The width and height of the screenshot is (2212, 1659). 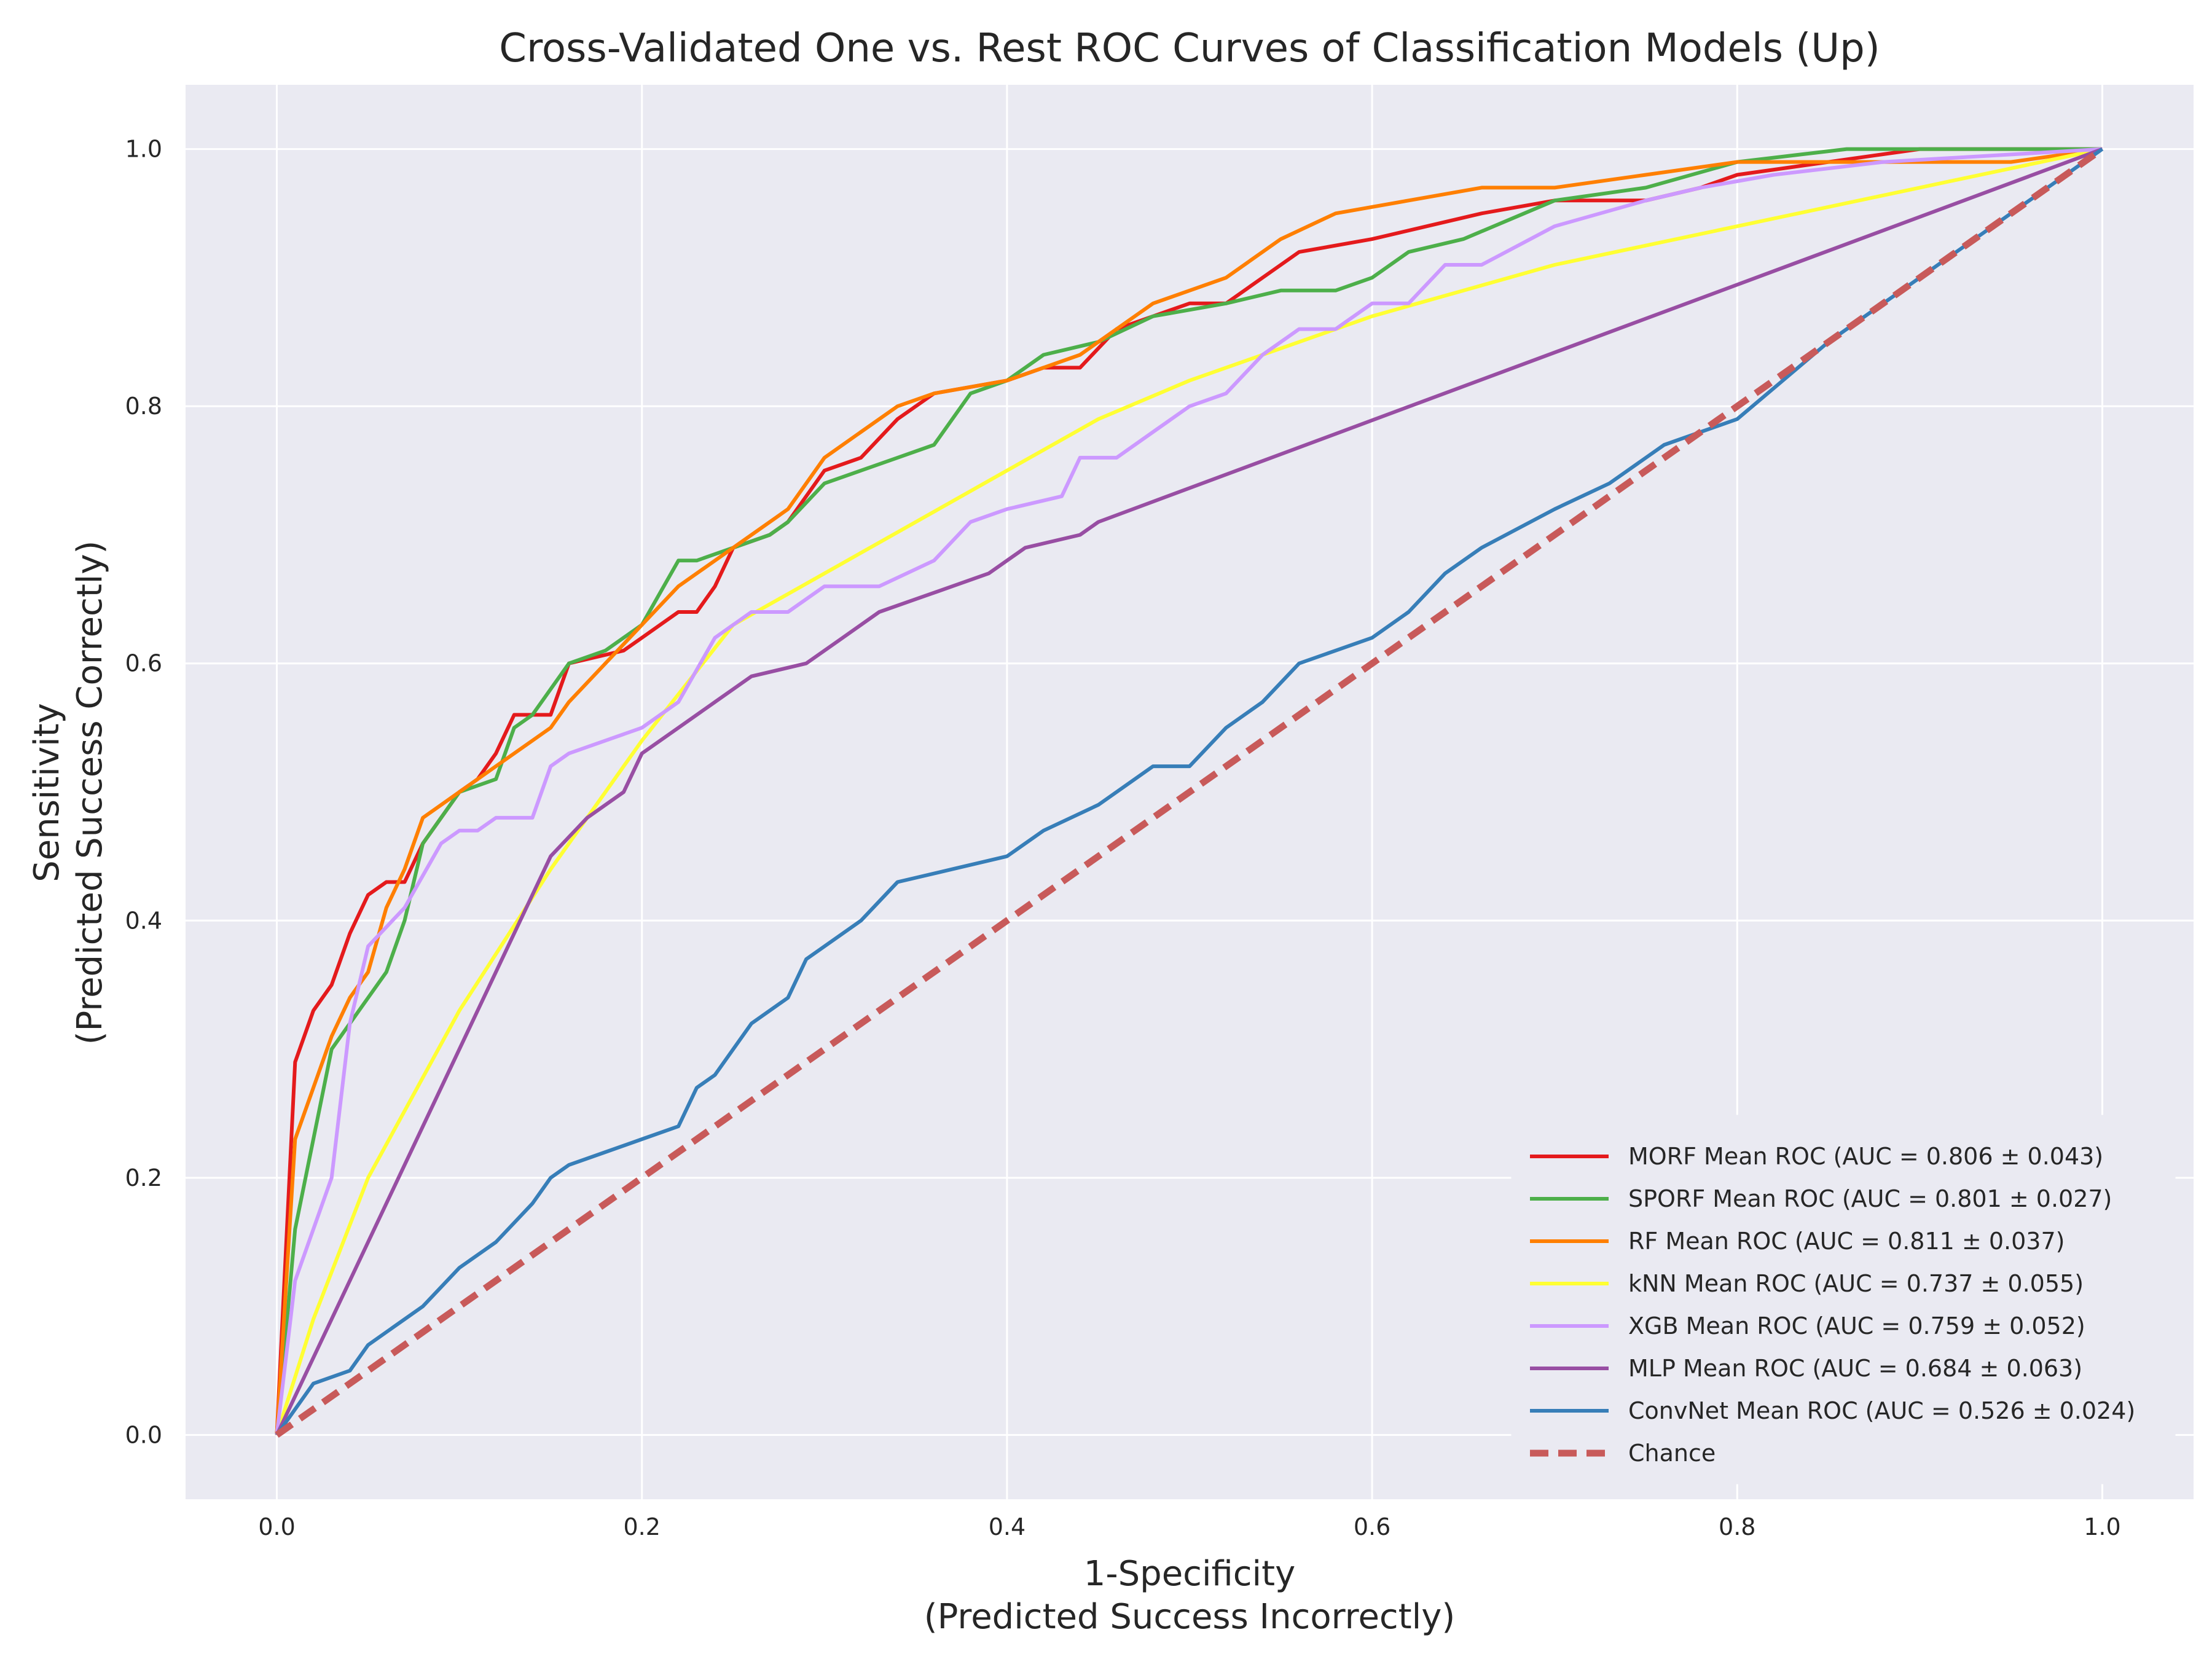 I want to click on legend-label-7: Chance, so click(x=1672, y=1453).